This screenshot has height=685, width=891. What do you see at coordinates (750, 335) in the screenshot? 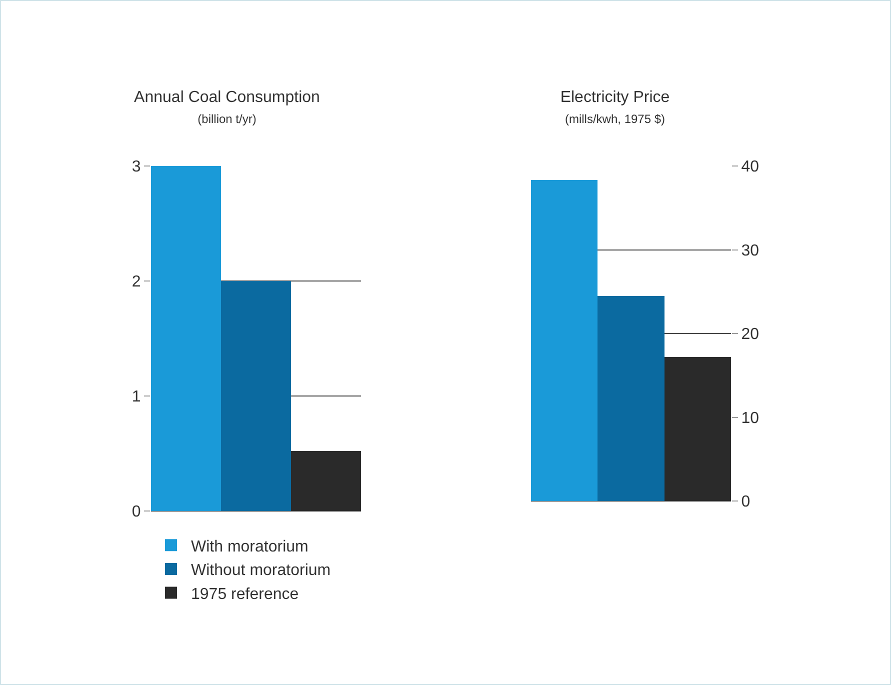
I see `y-tick-label: 20` at bounding box center [750, 335].